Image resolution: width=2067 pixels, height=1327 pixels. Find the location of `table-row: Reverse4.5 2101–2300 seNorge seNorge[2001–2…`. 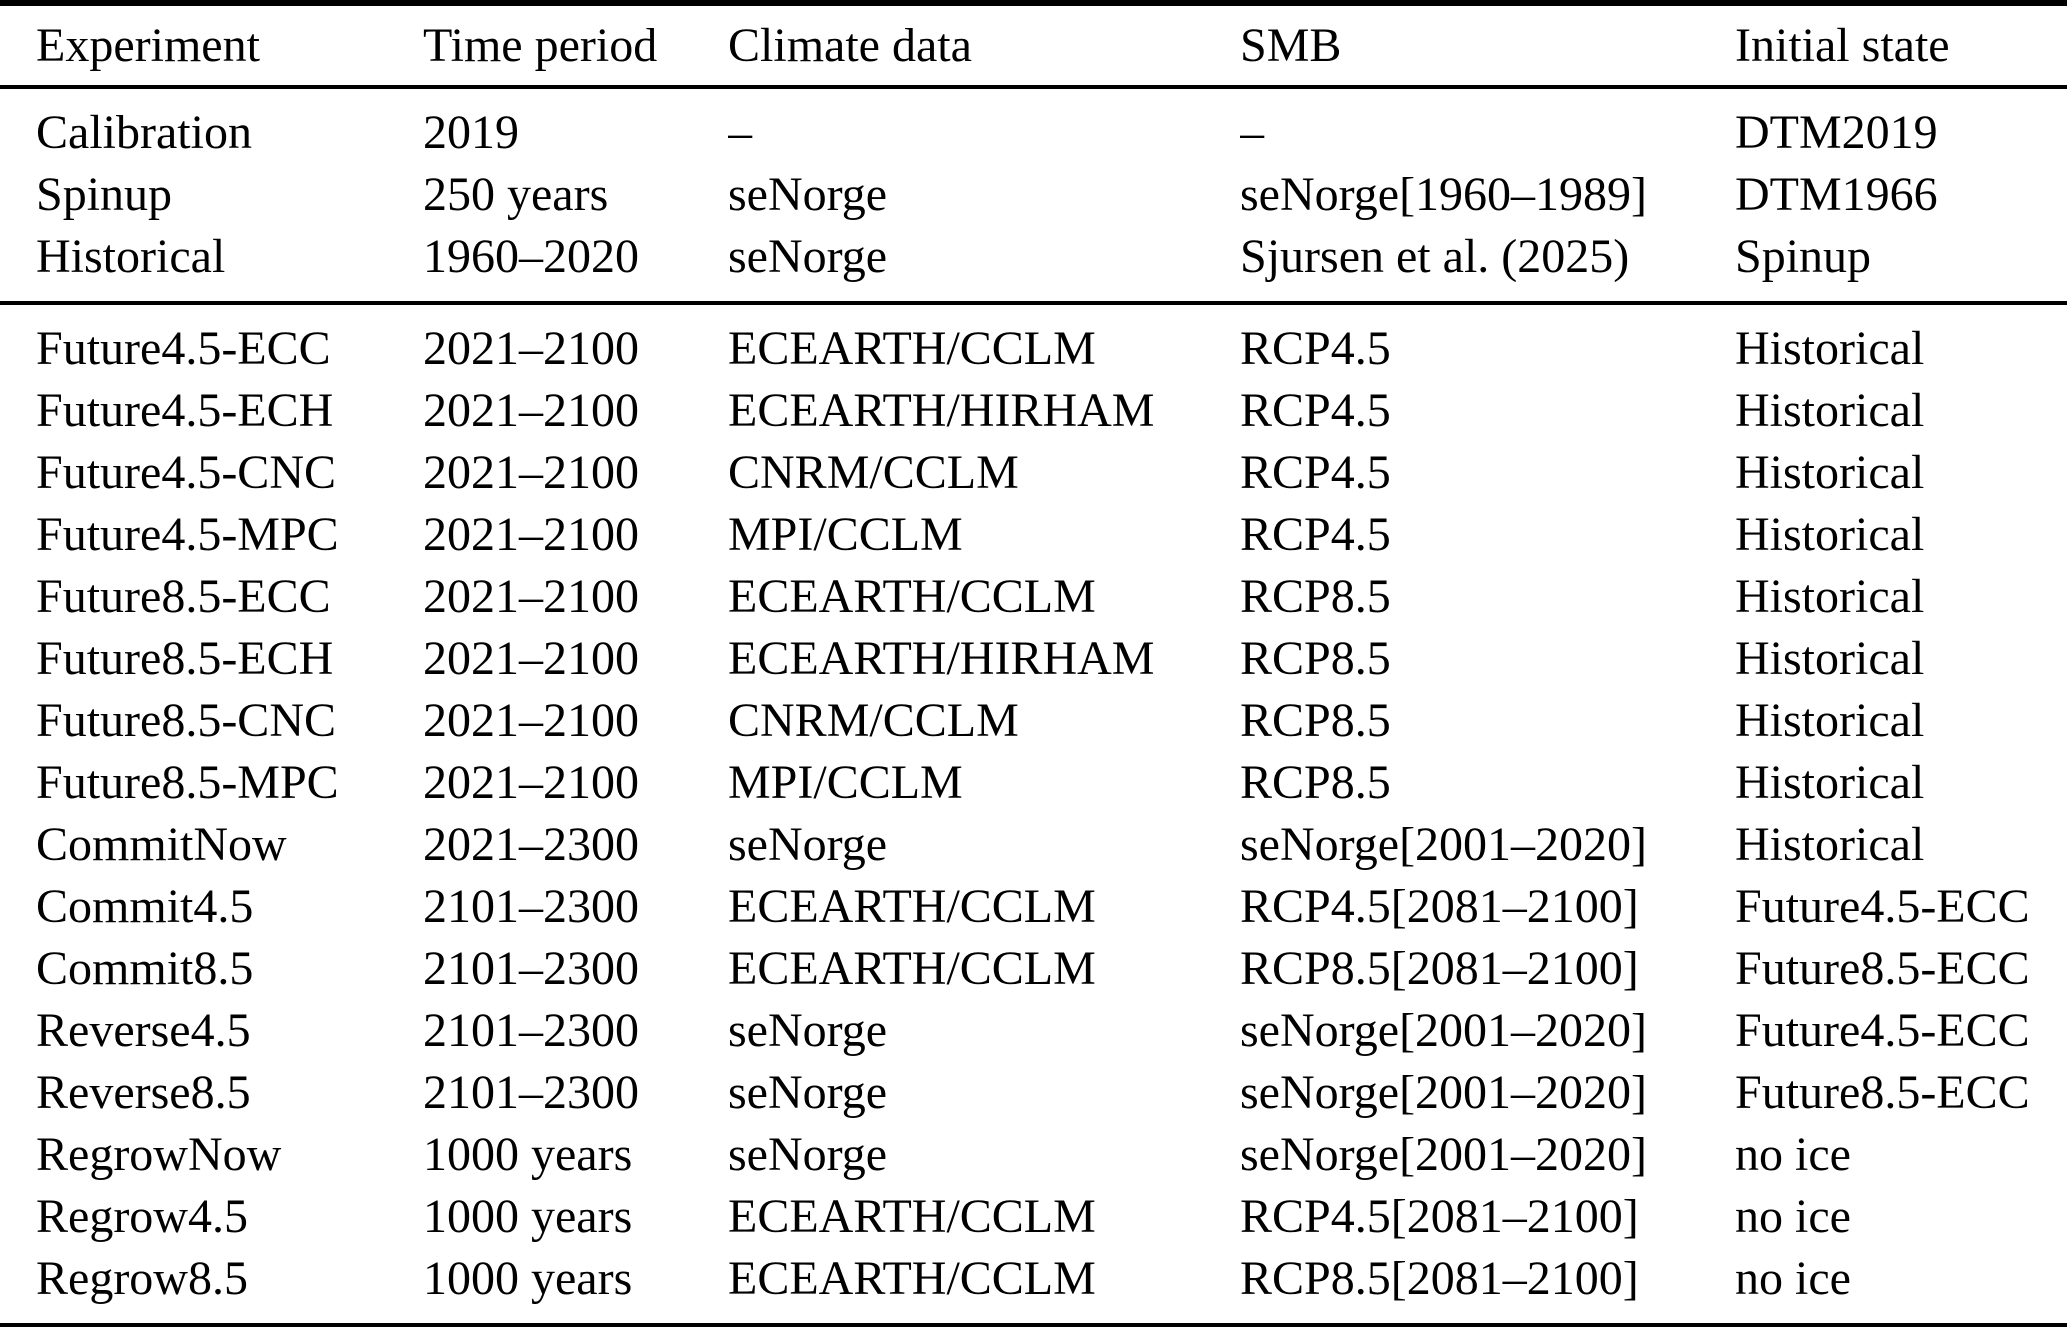

table-row: Reverse4.5 2101–2300 seNorge seNorge[2001–2… is located at coordinates (1033, 1031).